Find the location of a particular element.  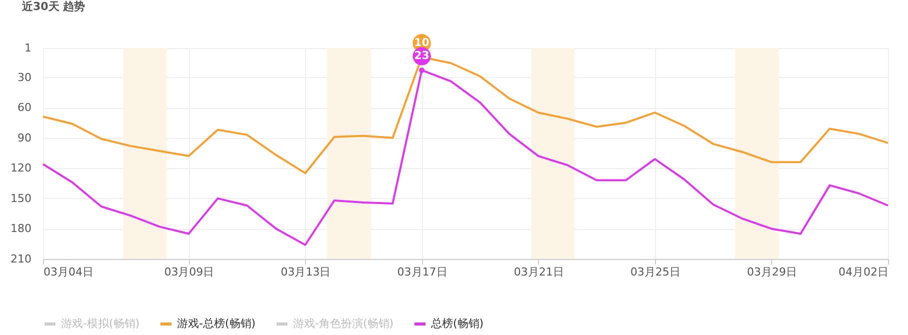

annotation: 23 is located at coordinates (422, 55).